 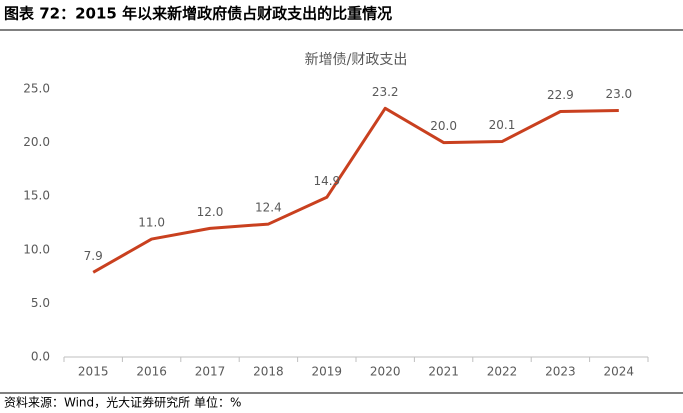 I want to click on data-label: 12.4, so click(x=268, y=208).